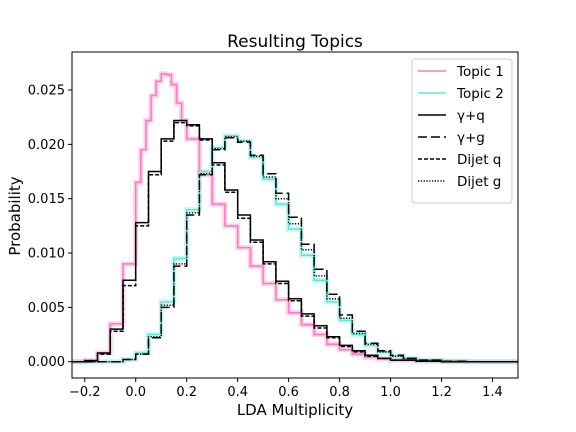 The image size is (576, 432). I want to click on legend: Topic 1 Topic 2 γ+q γ+g Dijet q Dijet g, so click(462, 131).